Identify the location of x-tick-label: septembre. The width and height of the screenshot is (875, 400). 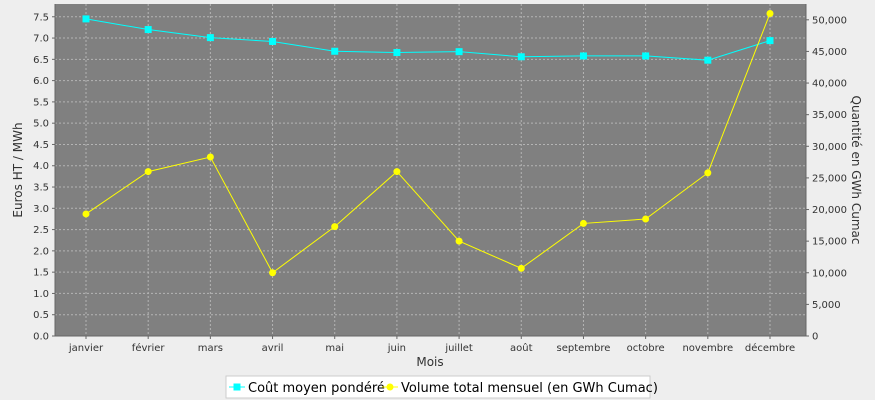
(583, 348).